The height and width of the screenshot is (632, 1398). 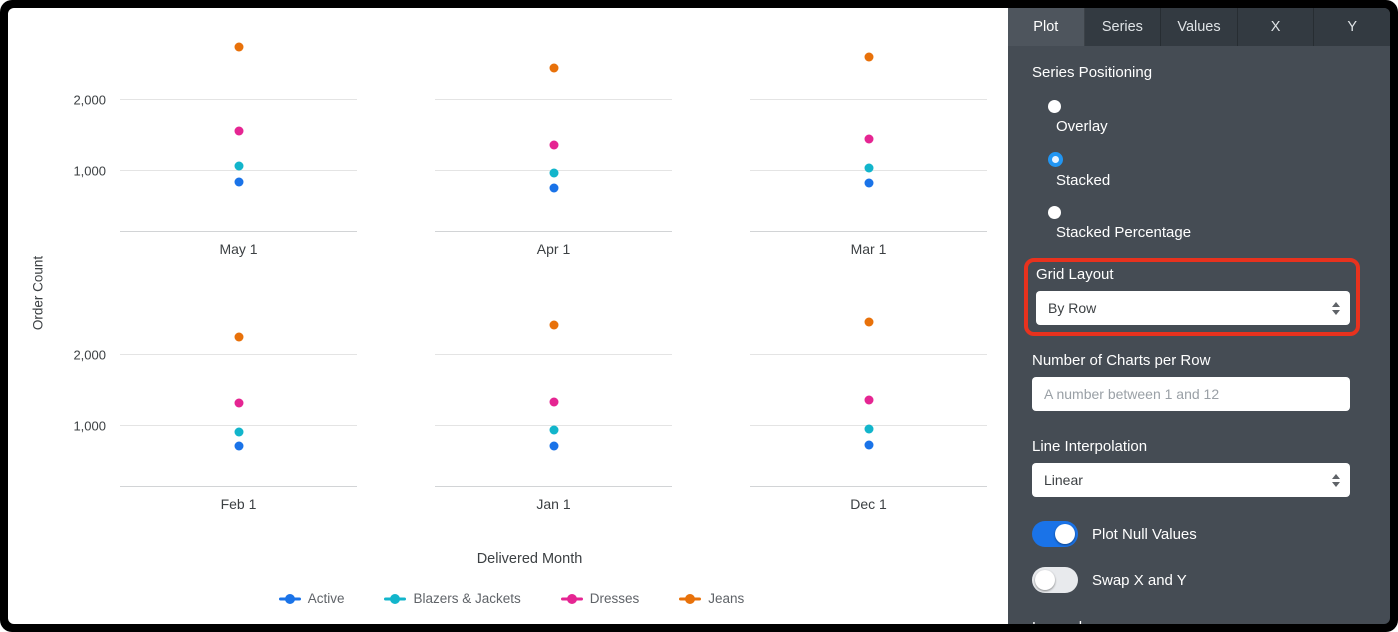 What do you see at coordinates (89, 171) in the screenshot?
I see `y-tick-label: 1,000` at bounding box center [89, 171].